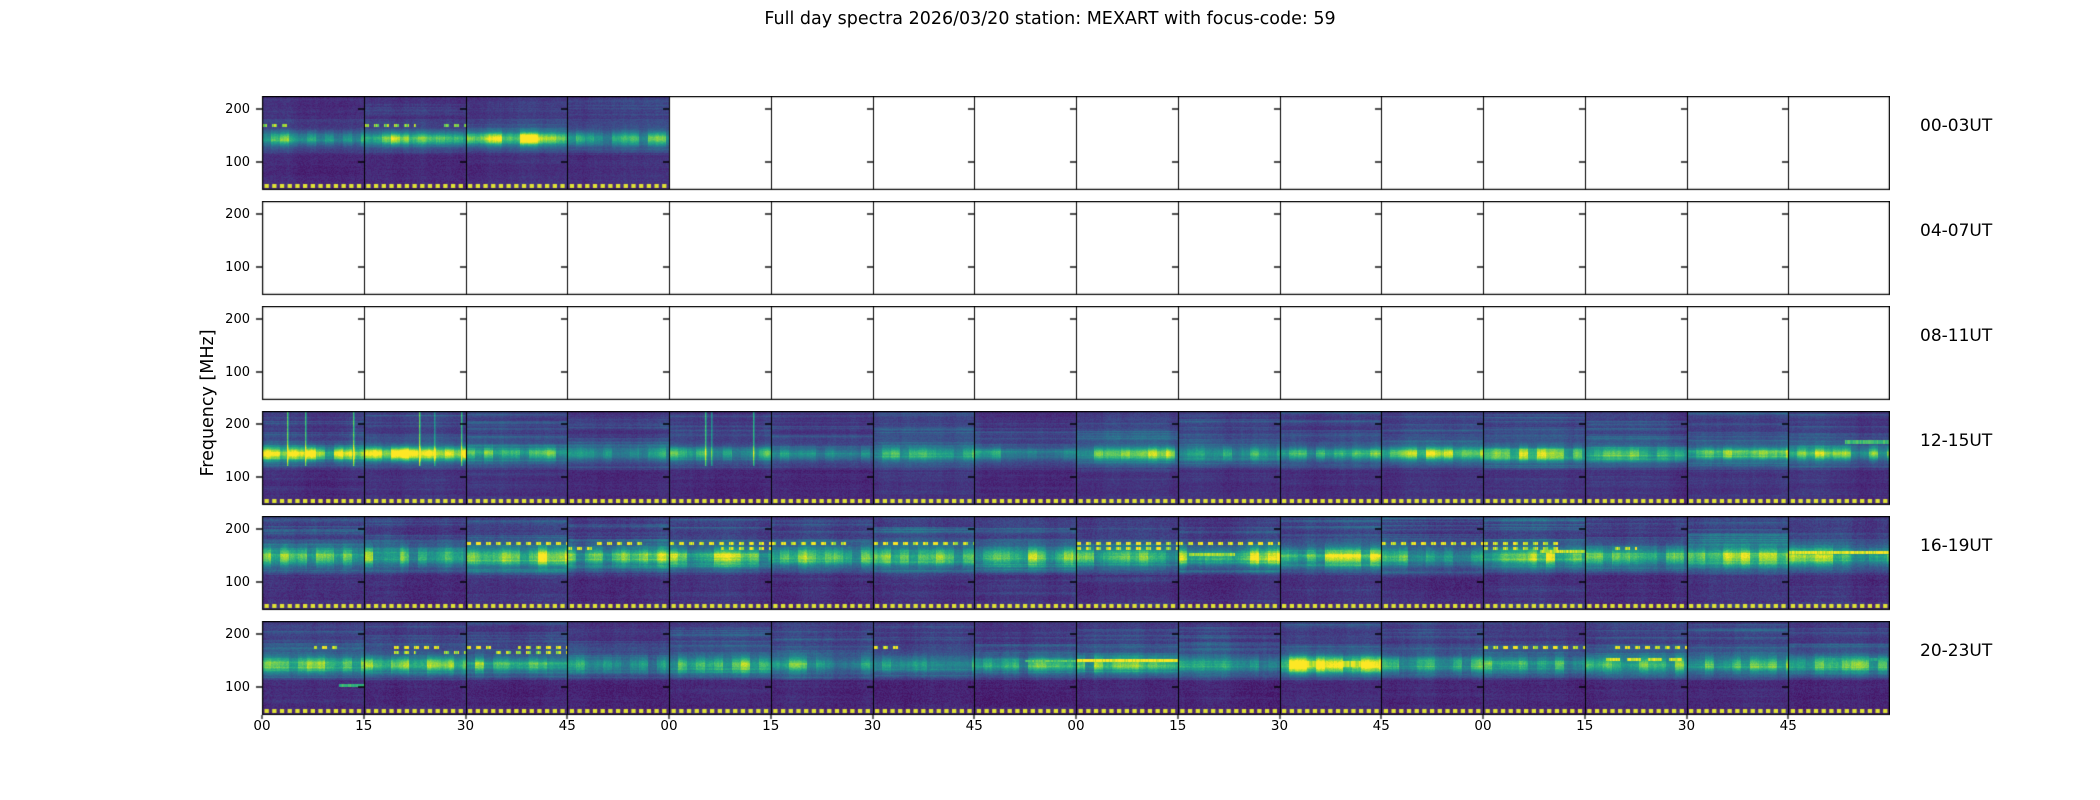 Image resolution: width=2100 pixels, height=800 pixels. Describe the element at coordinates (1956, 126) in the screenshot. I see `row-label: 00-03UT` at that location.